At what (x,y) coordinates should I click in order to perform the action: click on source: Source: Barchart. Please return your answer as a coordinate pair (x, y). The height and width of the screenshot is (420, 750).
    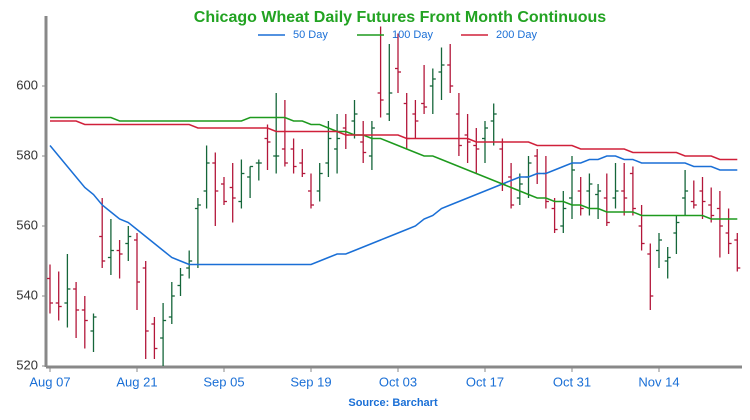
    Looking at the image, I should click on (393, 403).